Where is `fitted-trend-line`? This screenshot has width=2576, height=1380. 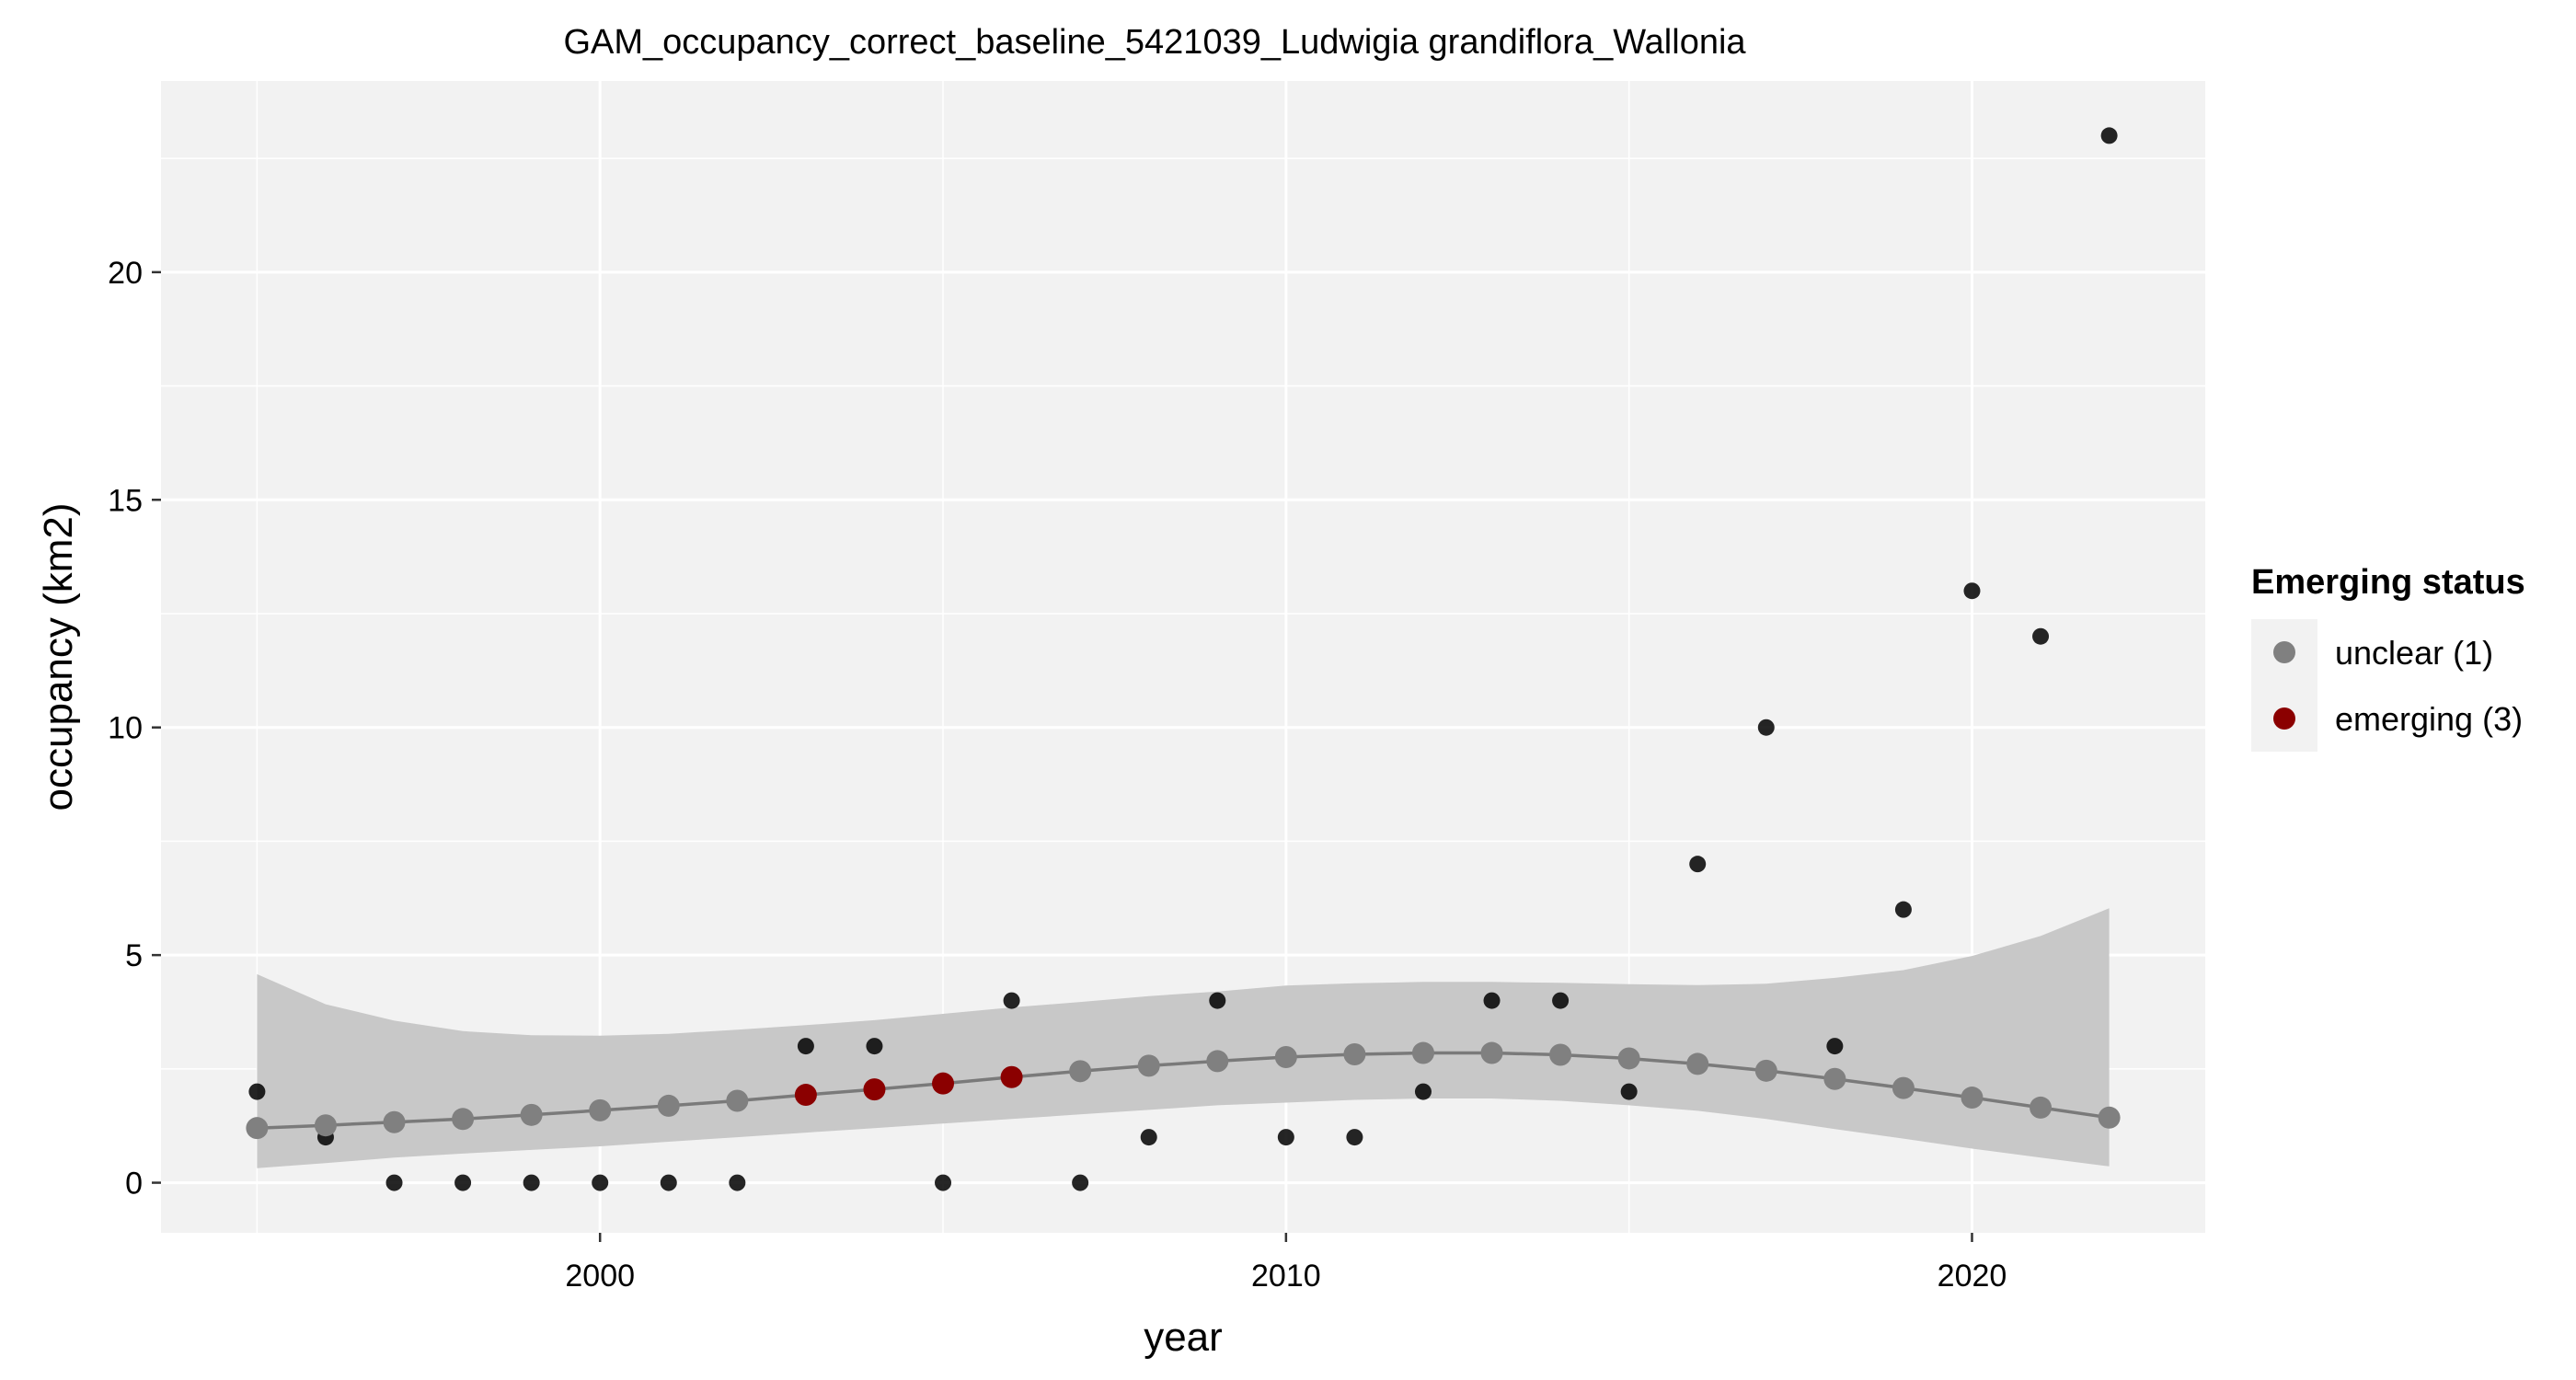 fitted-trend-line is located at coordinates (1183, 1090).